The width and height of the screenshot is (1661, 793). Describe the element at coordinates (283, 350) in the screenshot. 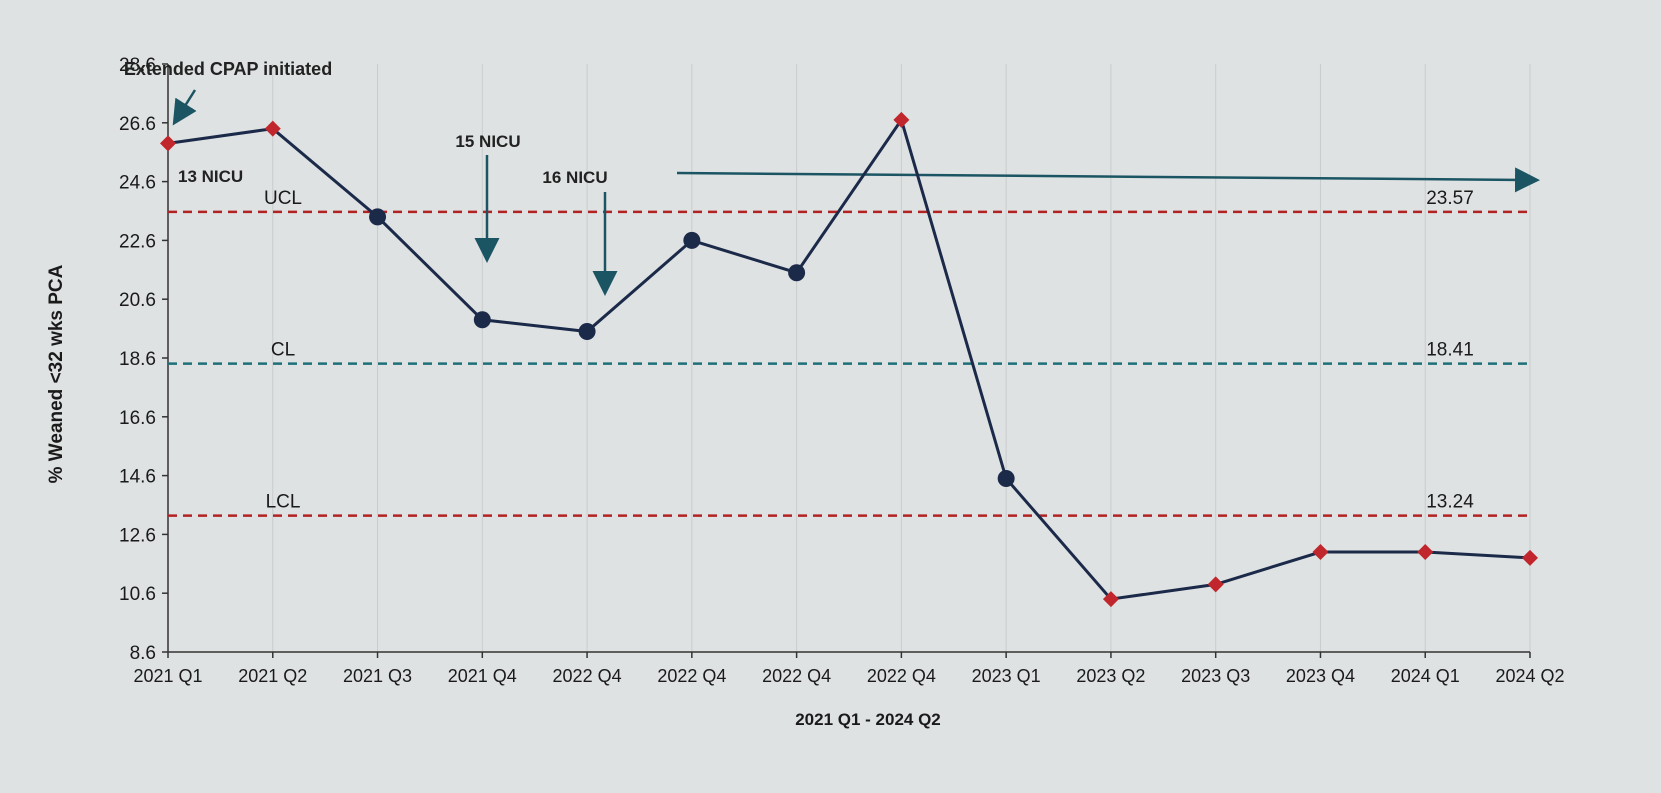

I see `control-label-cl: CL` at that location.